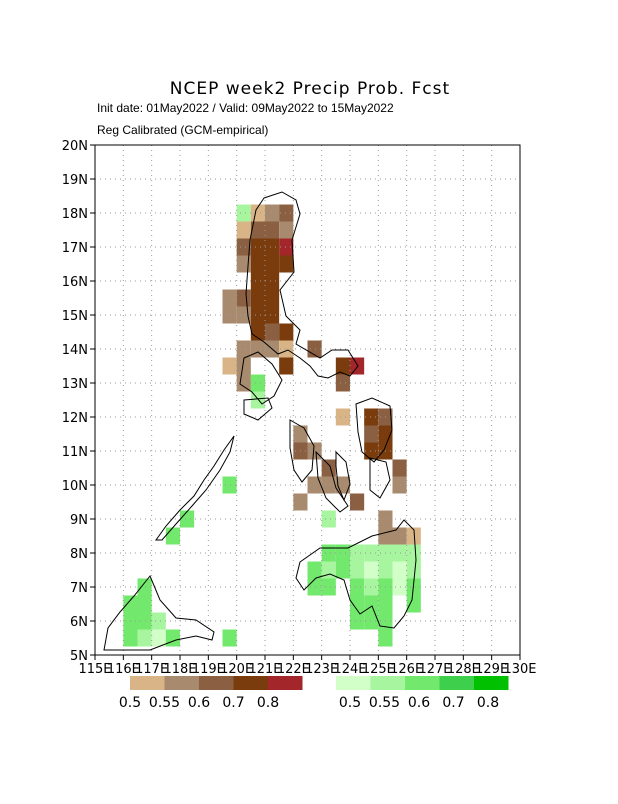 The image size is (618, 804). I want to click on lon-label: 118E, so click(179, 669).